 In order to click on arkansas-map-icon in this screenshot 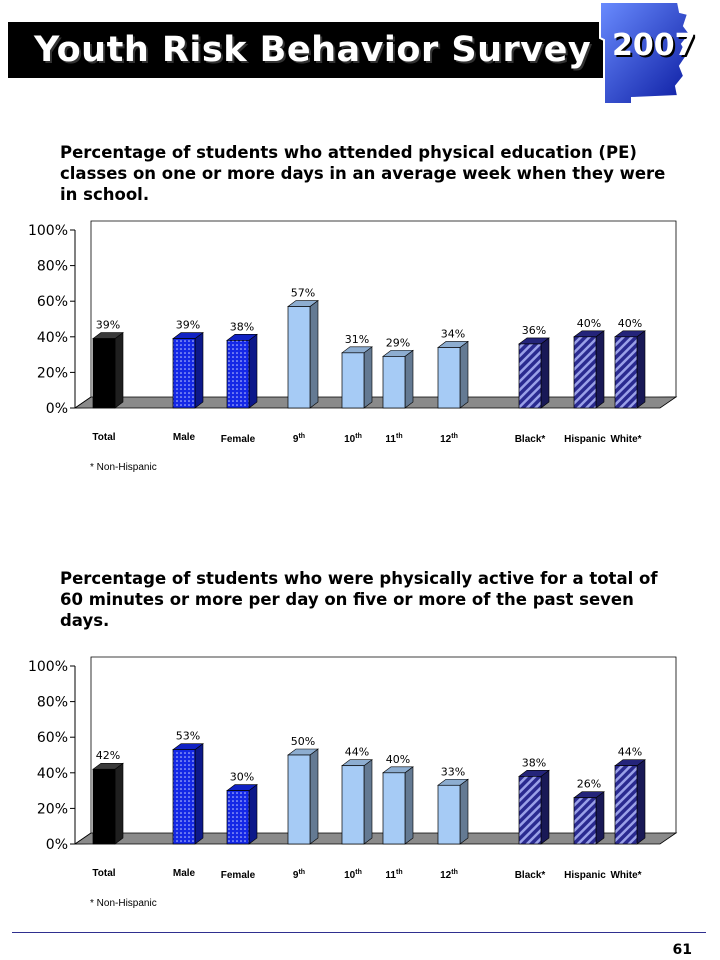, I will do `click(645, 52)`.